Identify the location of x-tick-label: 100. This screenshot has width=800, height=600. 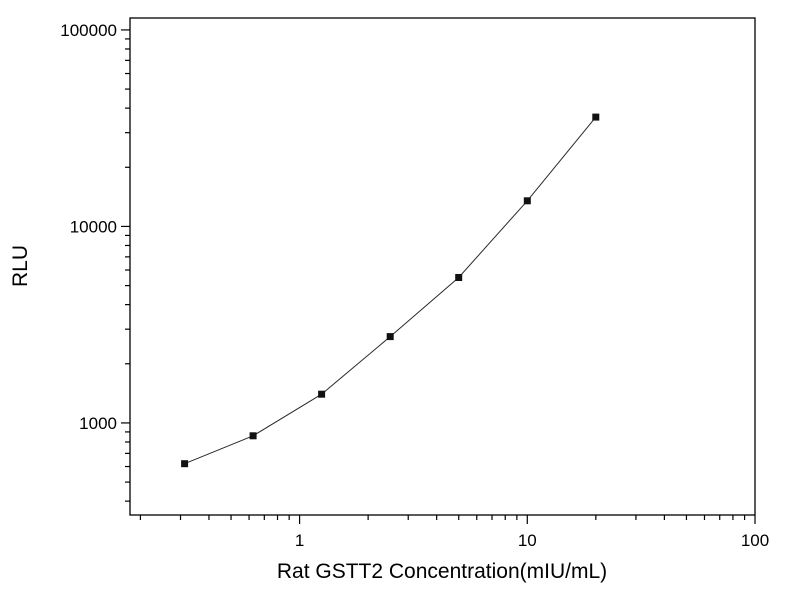
(755, 540).